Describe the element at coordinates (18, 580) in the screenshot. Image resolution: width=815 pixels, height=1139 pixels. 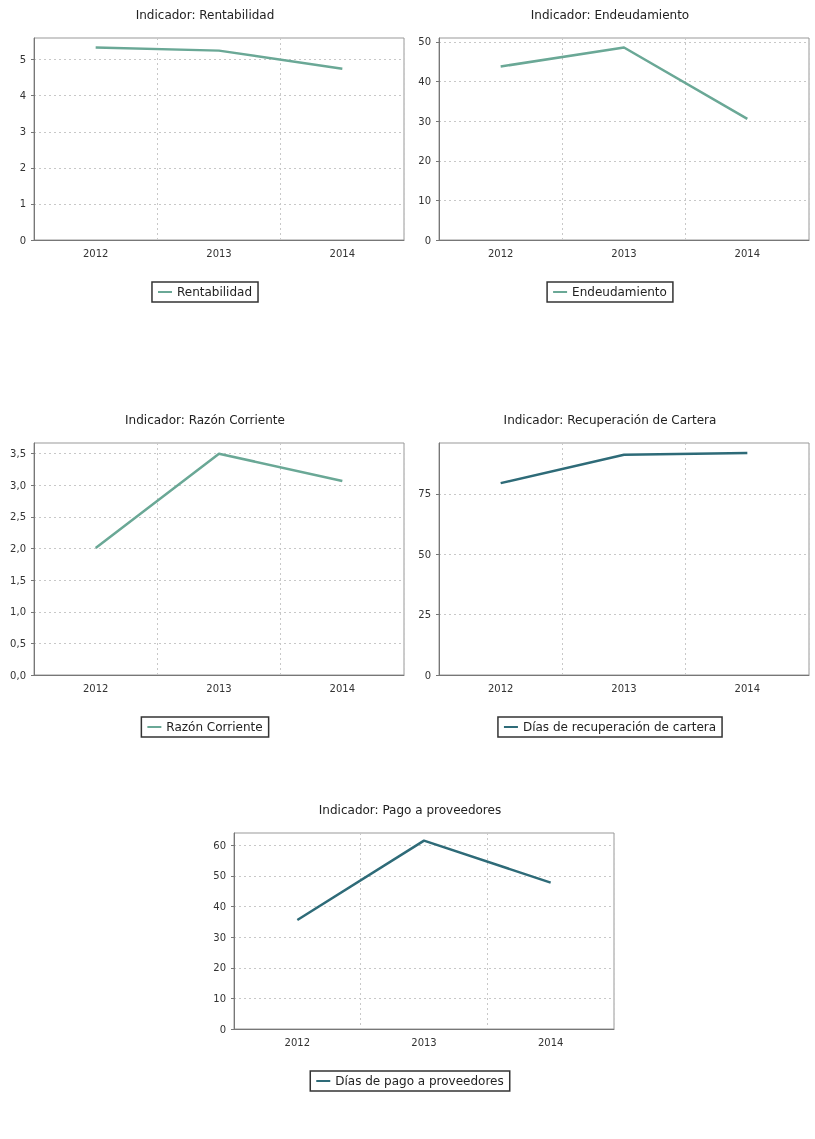
I see `y-tick-label: 1,5` at that location.